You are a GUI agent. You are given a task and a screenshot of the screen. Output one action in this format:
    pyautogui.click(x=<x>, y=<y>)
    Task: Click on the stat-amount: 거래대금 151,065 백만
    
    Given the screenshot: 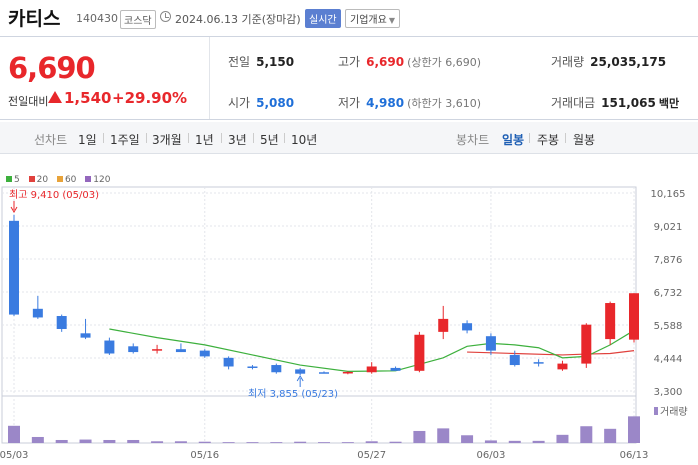 What is the action you would take?
    pyautogui.click(x=615, y=102)
    